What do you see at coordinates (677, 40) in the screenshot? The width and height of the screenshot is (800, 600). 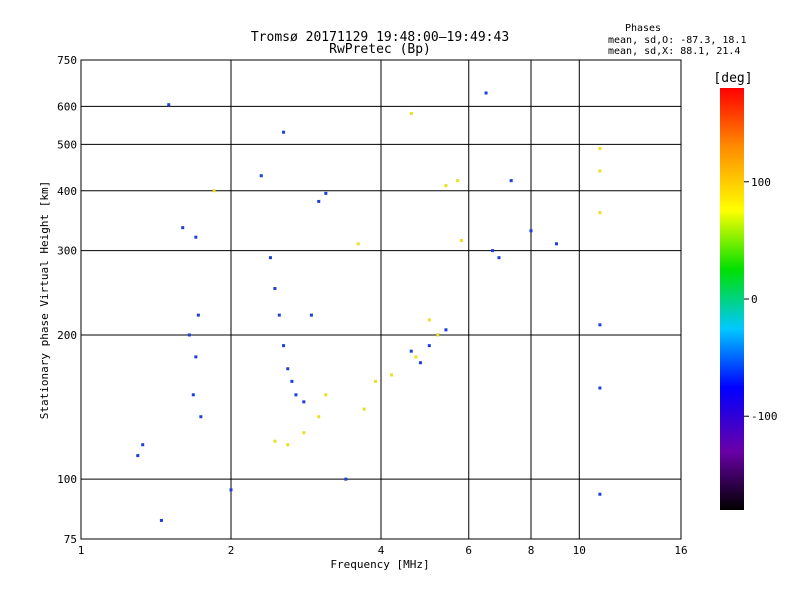 I see `stats-line-o: mean, sd,O: -87.3, 18.1` at bounding box center [677, 40].